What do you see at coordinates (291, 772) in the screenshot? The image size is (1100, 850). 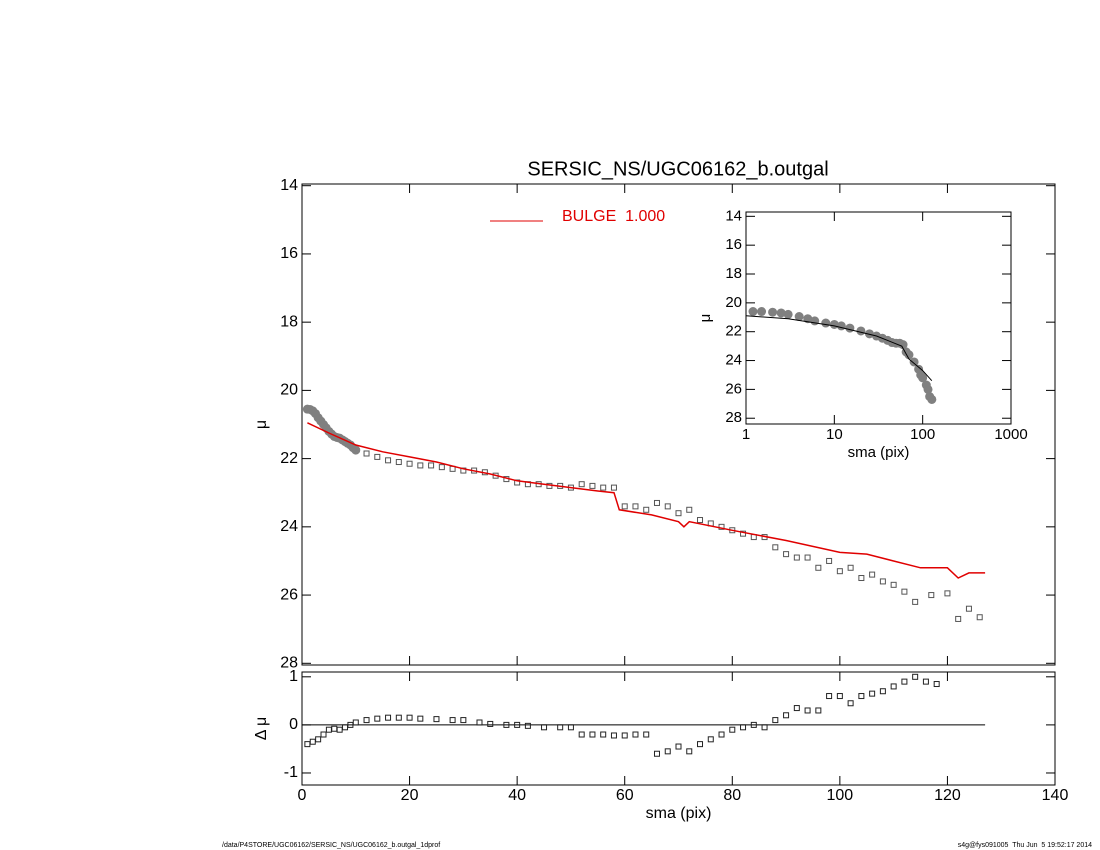 I see `y-tick-label: -1` at bounding box center [291, 772].